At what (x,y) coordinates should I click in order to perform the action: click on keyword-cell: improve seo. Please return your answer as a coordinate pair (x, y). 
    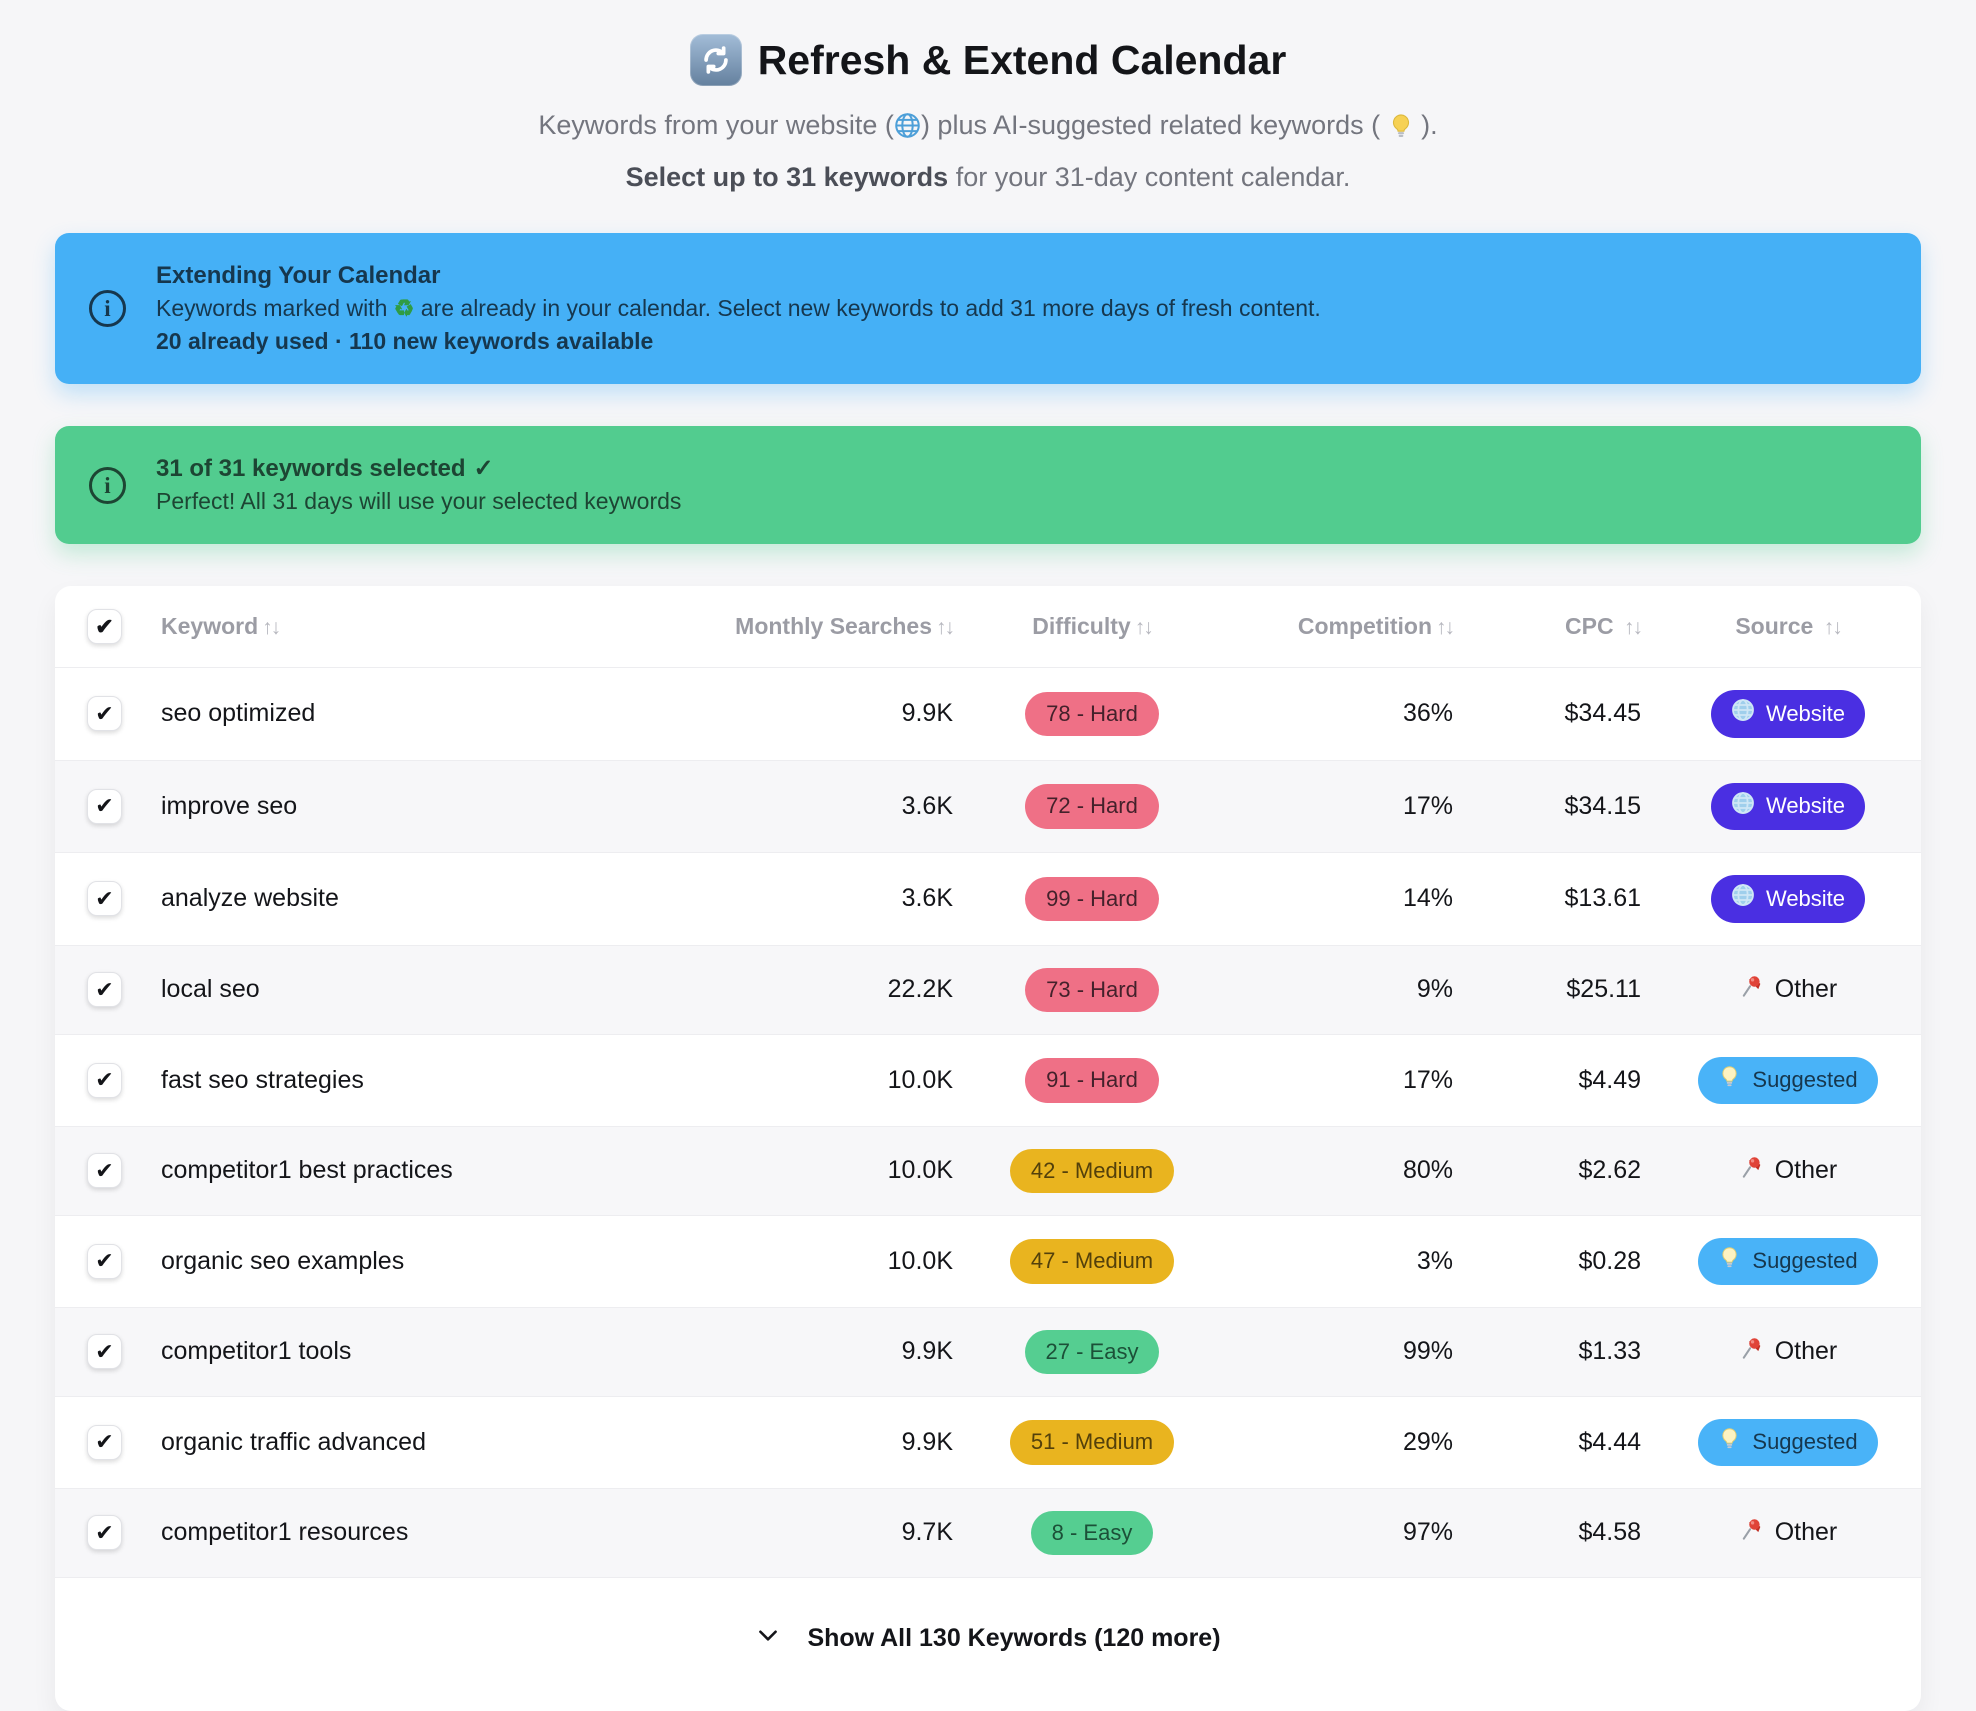
    Looking at the image, I should click on (229, 805).